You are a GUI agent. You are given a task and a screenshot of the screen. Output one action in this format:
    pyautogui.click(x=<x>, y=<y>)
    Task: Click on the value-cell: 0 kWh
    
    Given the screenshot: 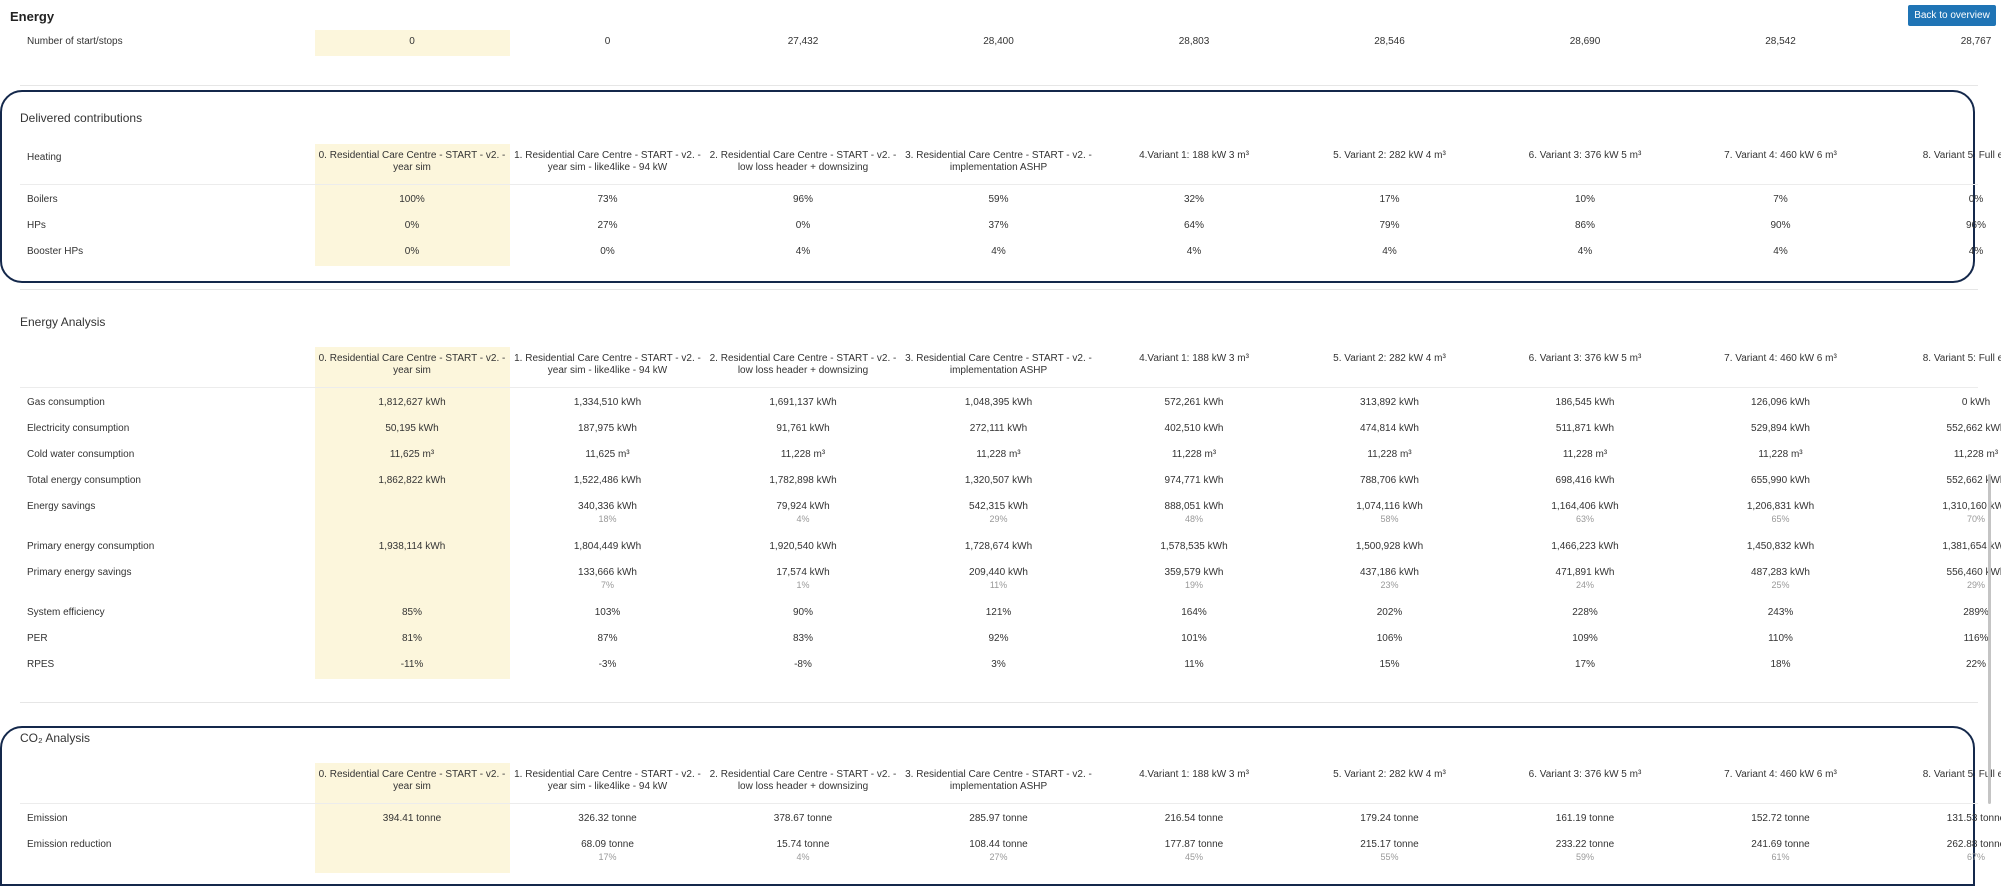 What is the action you would take?
    pyautogui.click(x=1939, y=403)
    